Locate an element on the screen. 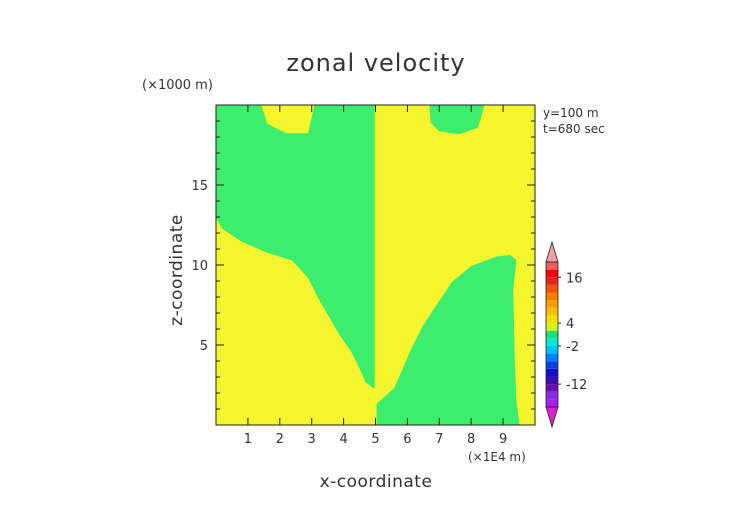 This screenshot has height=532, width=752. chart-title: zonal velocity is located at coordinates (375, 63).